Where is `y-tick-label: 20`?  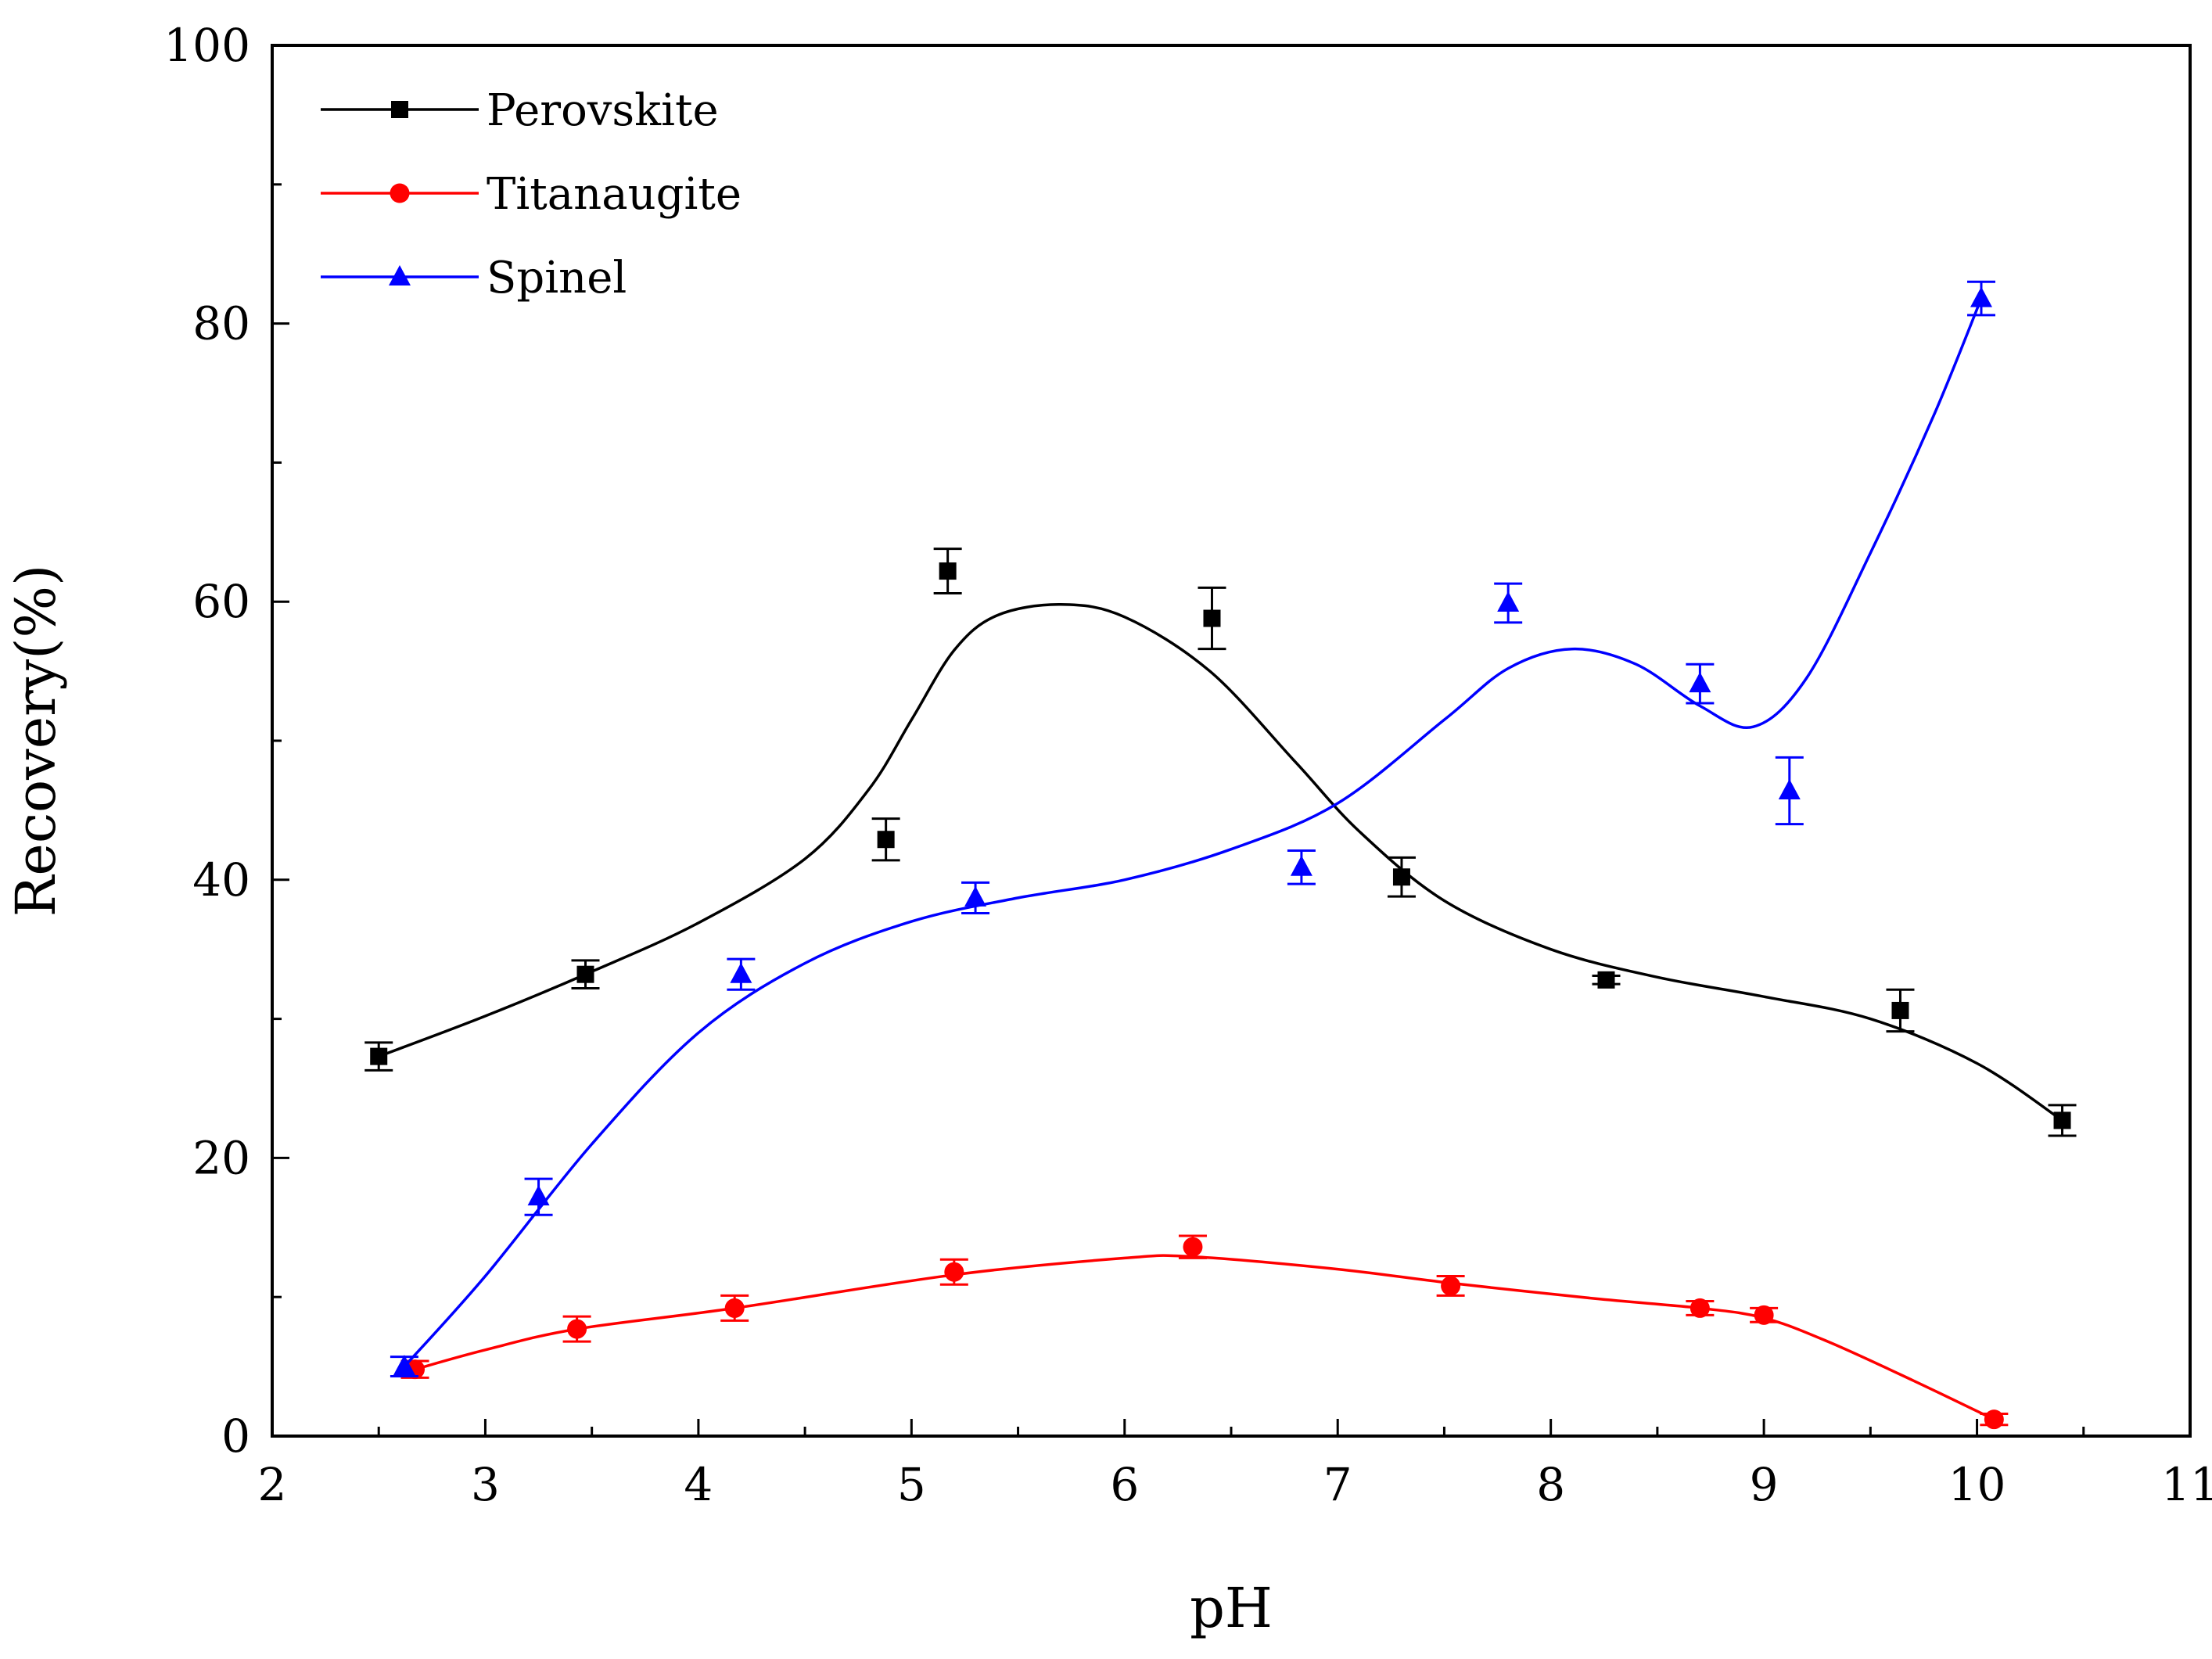
y-tick-label: 20 is located at coordinates (221, 1157).